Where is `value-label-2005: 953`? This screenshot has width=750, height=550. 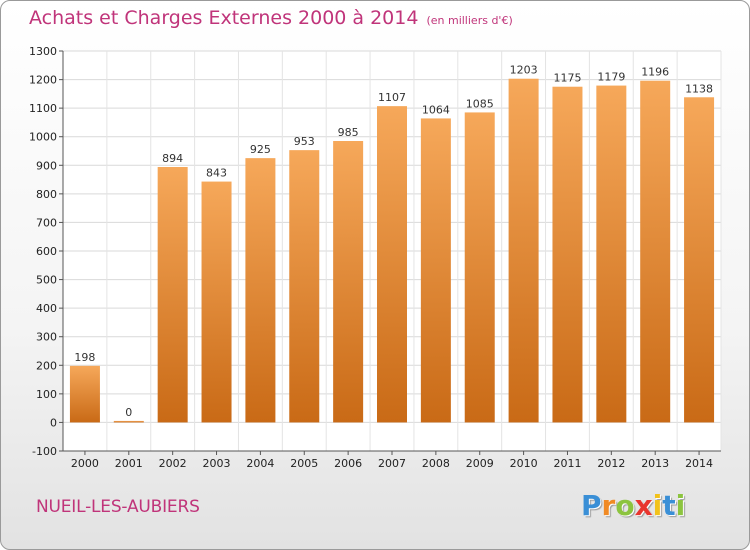
value-label-2005: 953 is located at coordinates (304, 141).